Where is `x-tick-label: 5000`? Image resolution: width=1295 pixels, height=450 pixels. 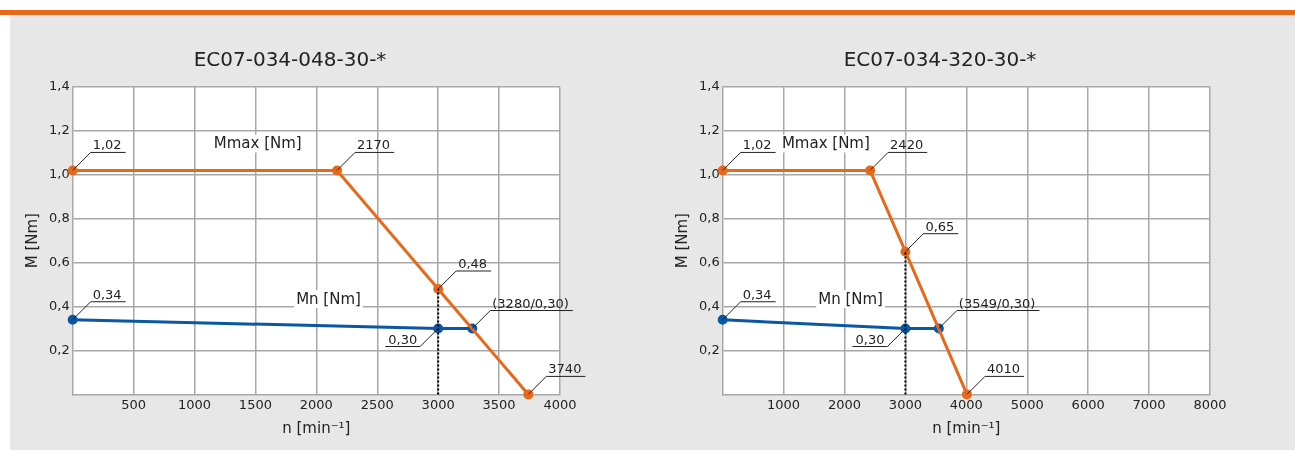 x-tick-label: 5000 is located at coordinates (1027, 404).